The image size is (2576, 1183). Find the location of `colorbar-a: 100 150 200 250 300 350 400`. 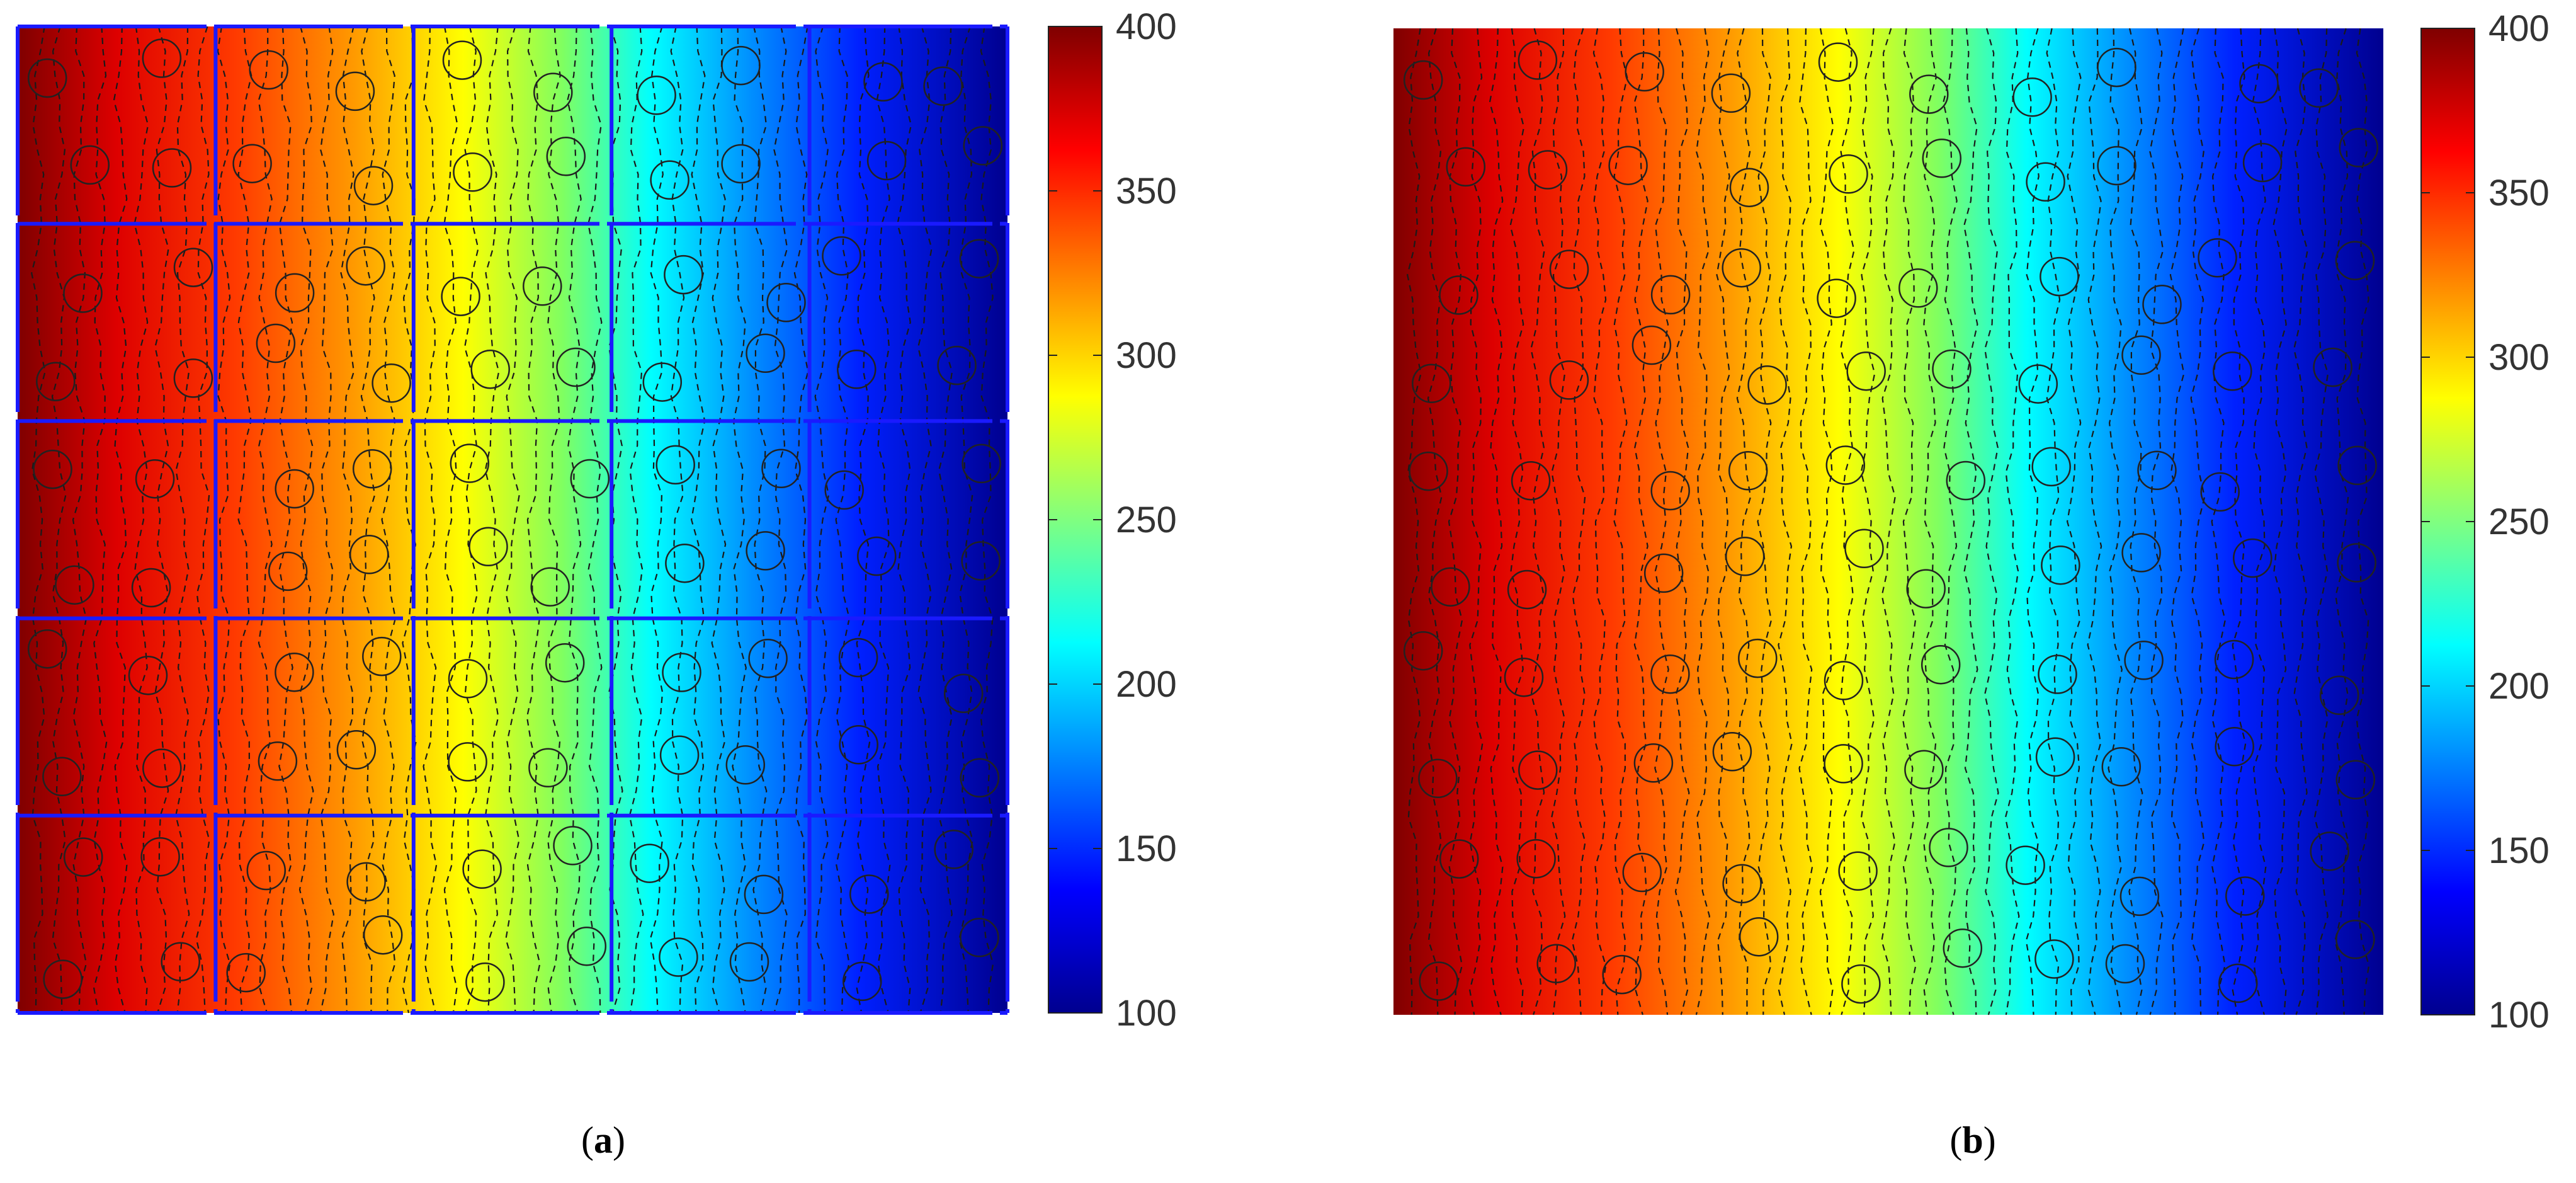

colorbar-a: 100 150 200 250 300 350 400 is located at coordinates (1112, 520).